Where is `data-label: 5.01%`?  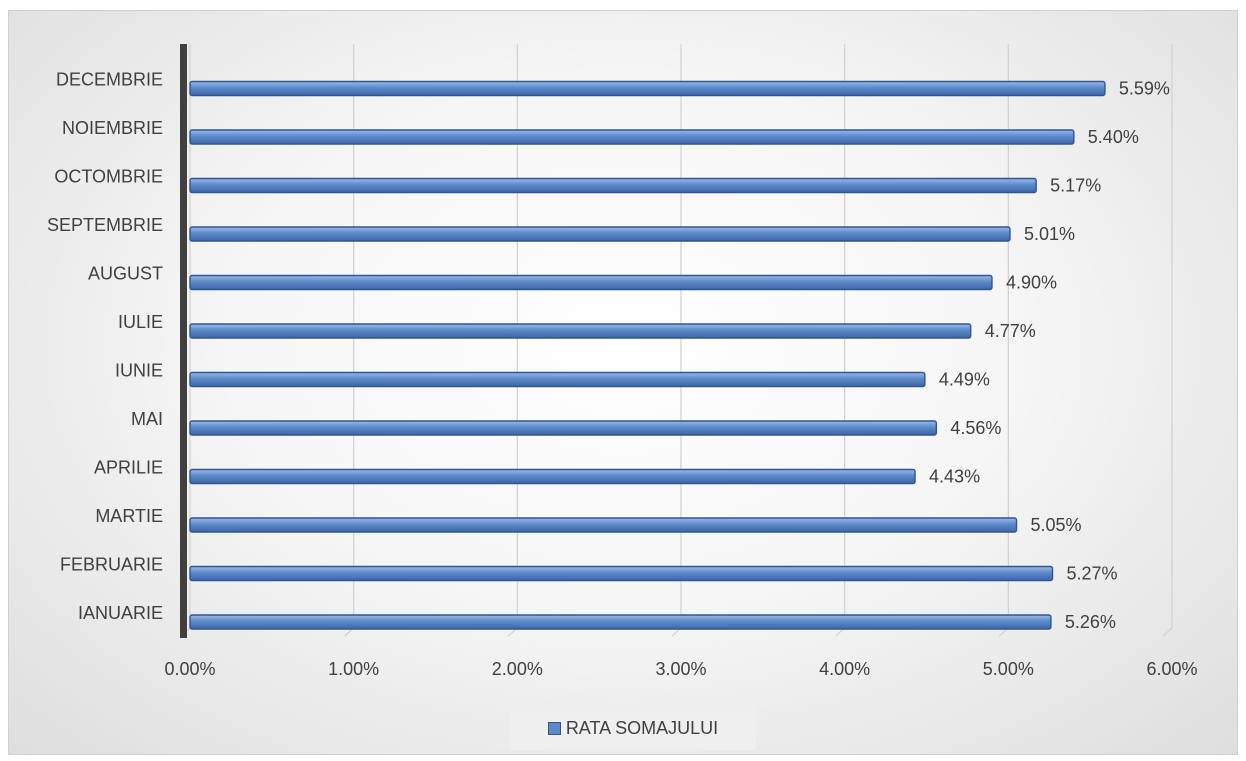 data-label: 5.01% is located at coordinates (1049, 234).